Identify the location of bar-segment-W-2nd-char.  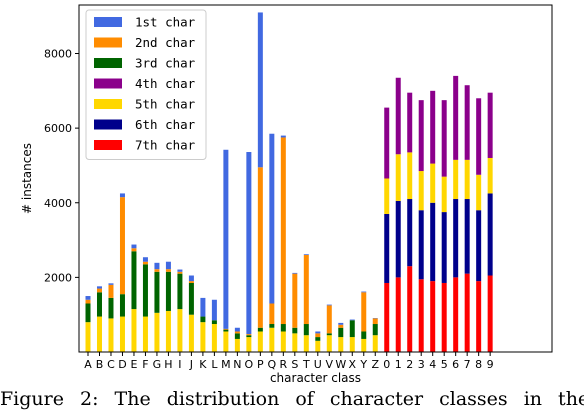
(340, 326).